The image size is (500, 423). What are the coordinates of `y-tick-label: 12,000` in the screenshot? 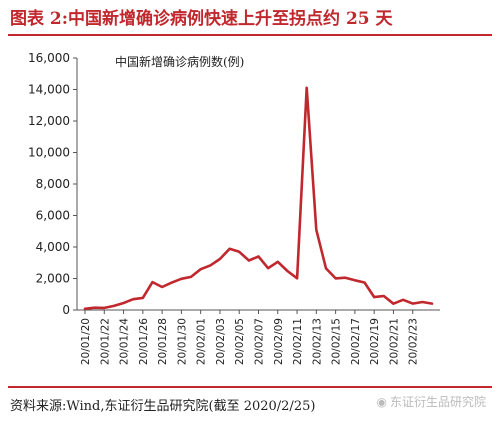 It's located at (49, 121).